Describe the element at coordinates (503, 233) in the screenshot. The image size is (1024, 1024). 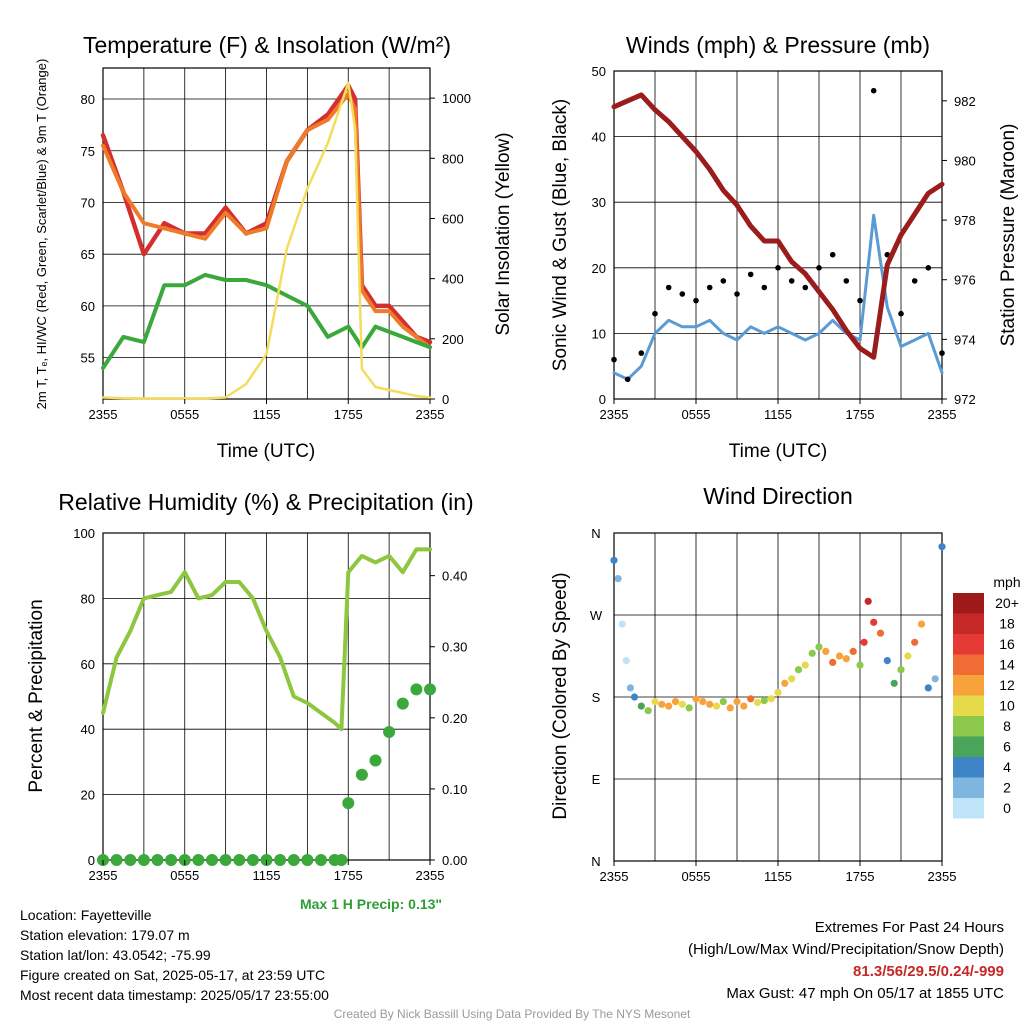
I see `temperature-ylabel-right: Solar Insolation (Yellow)` at that location.